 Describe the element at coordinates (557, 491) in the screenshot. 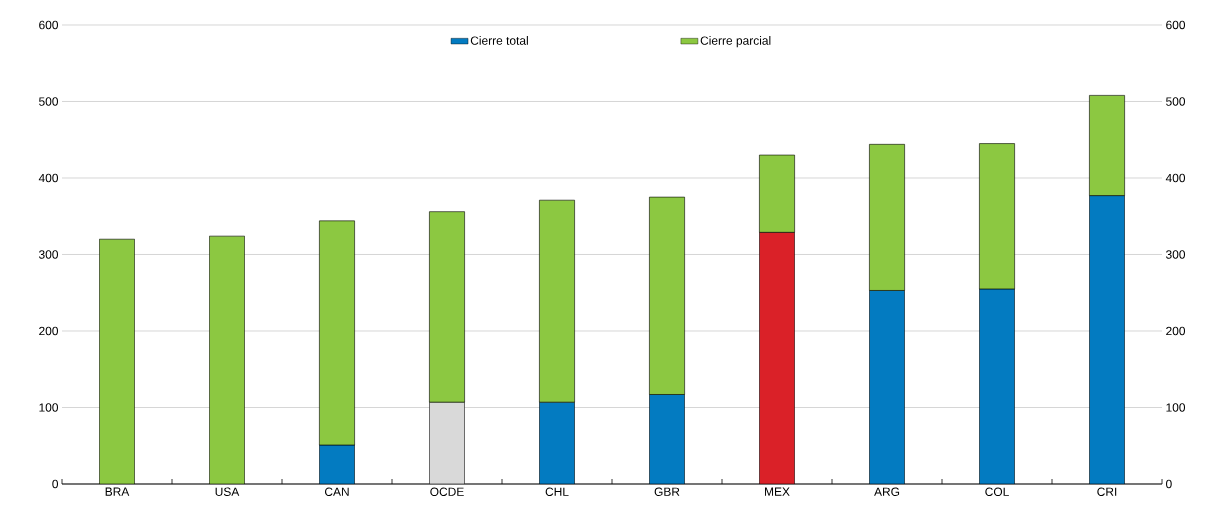

I see `x-tick-label: CHL` at that location.